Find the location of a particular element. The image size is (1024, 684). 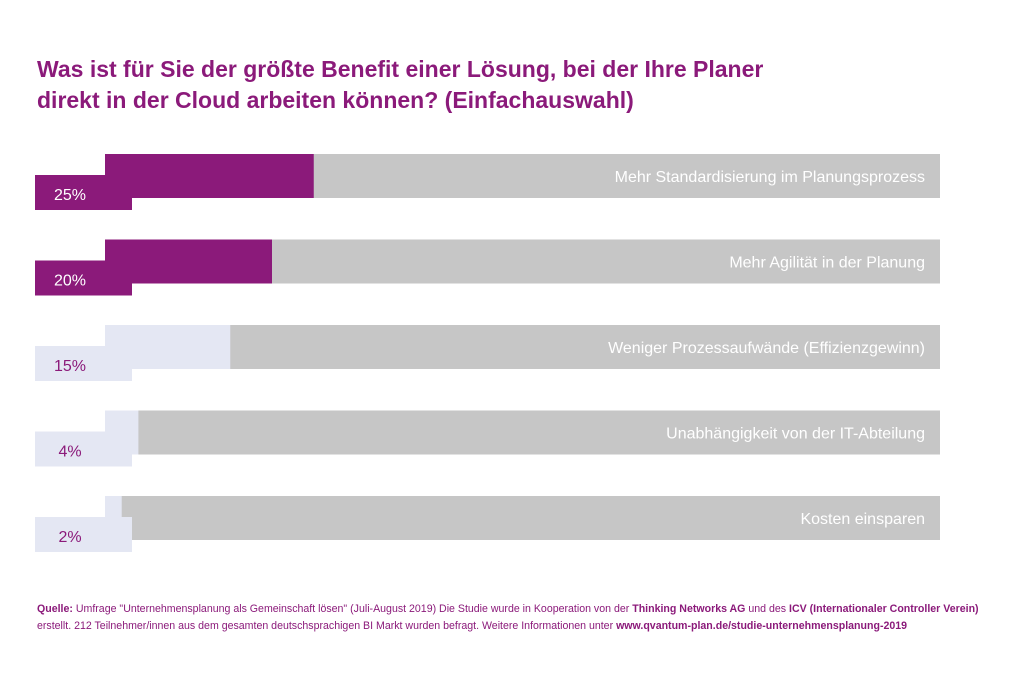

value-label: 2% is located at coordinates (69, 537).